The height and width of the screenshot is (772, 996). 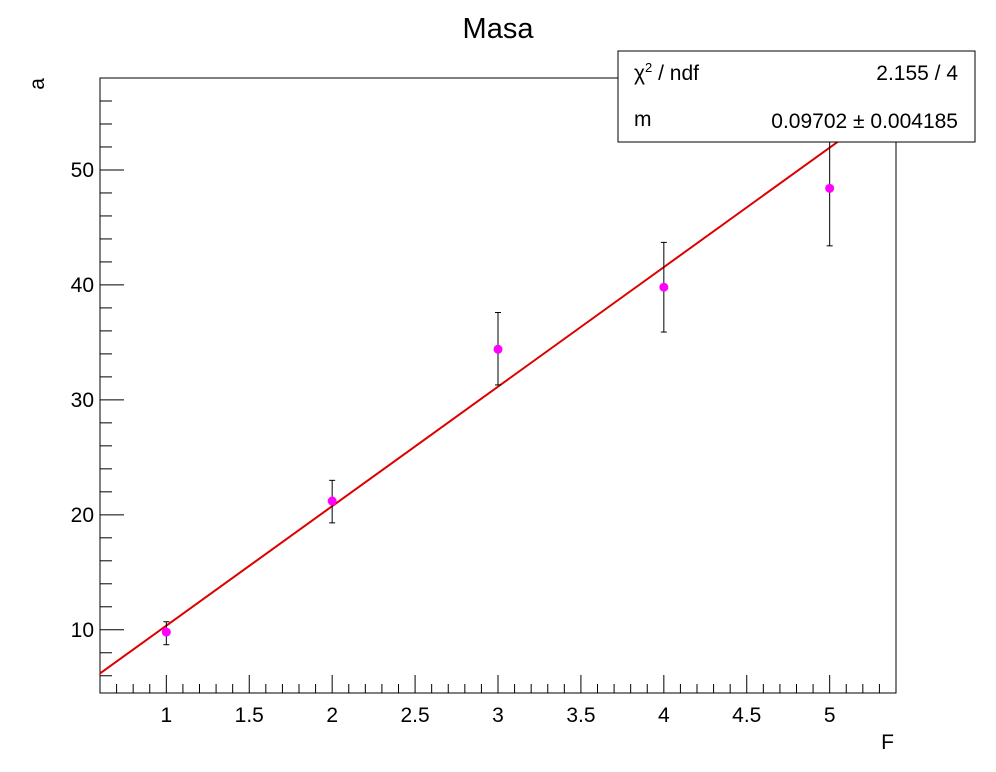 I want to click on y-axis-ticks, so click(x=112, y=377).